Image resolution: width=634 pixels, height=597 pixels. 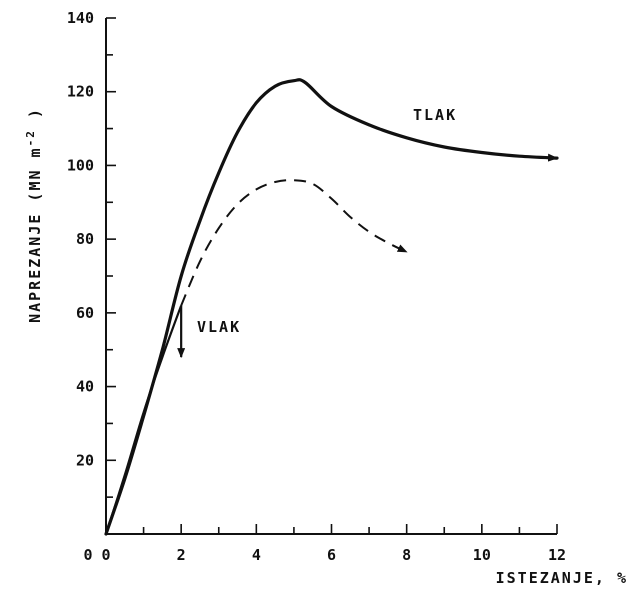 What do you see at coordinates (143, 420) in the screenshot?
I see `series-line-vlak` at bounding box center [143, 420].